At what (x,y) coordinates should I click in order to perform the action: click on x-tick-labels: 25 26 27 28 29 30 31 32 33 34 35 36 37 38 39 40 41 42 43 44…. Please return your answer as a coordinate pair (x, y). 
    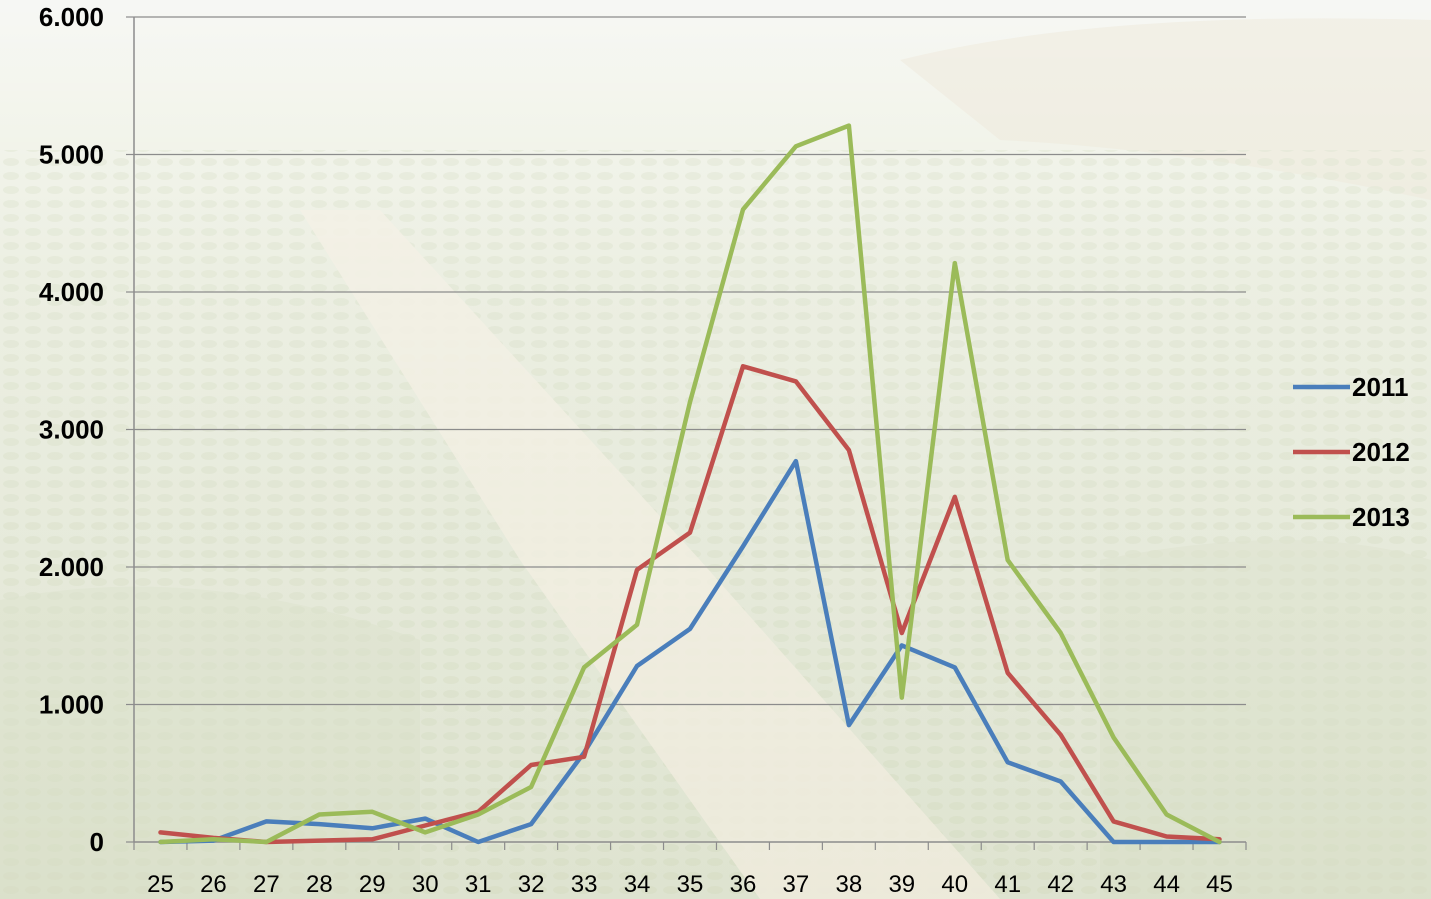
    Looking at the image, I should click on (690, 884).